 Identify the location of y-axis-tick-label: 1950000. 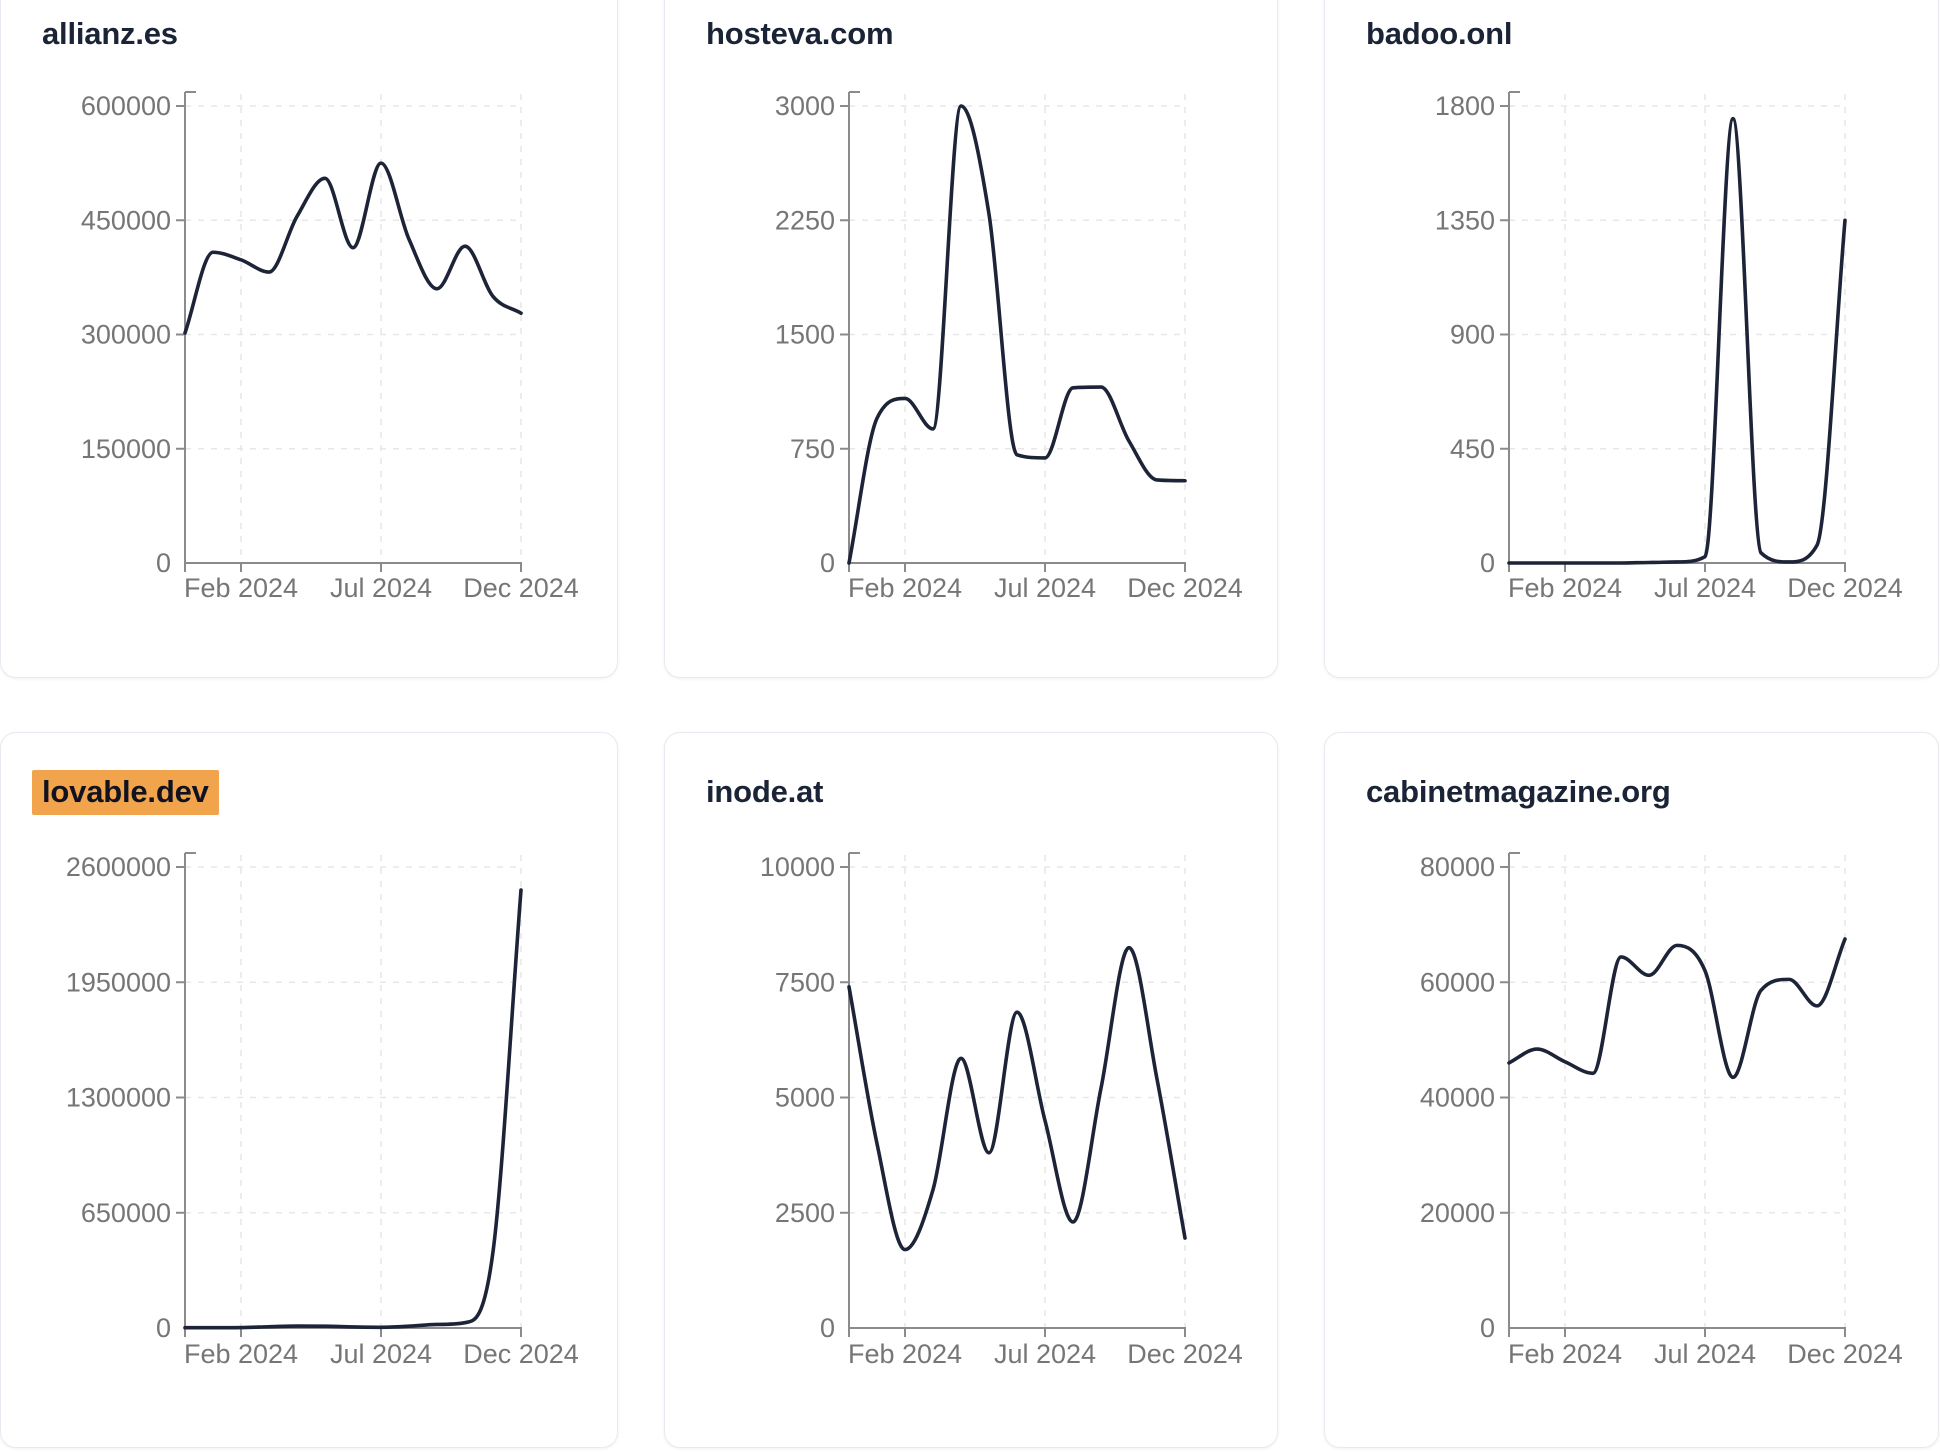
(118, 982).